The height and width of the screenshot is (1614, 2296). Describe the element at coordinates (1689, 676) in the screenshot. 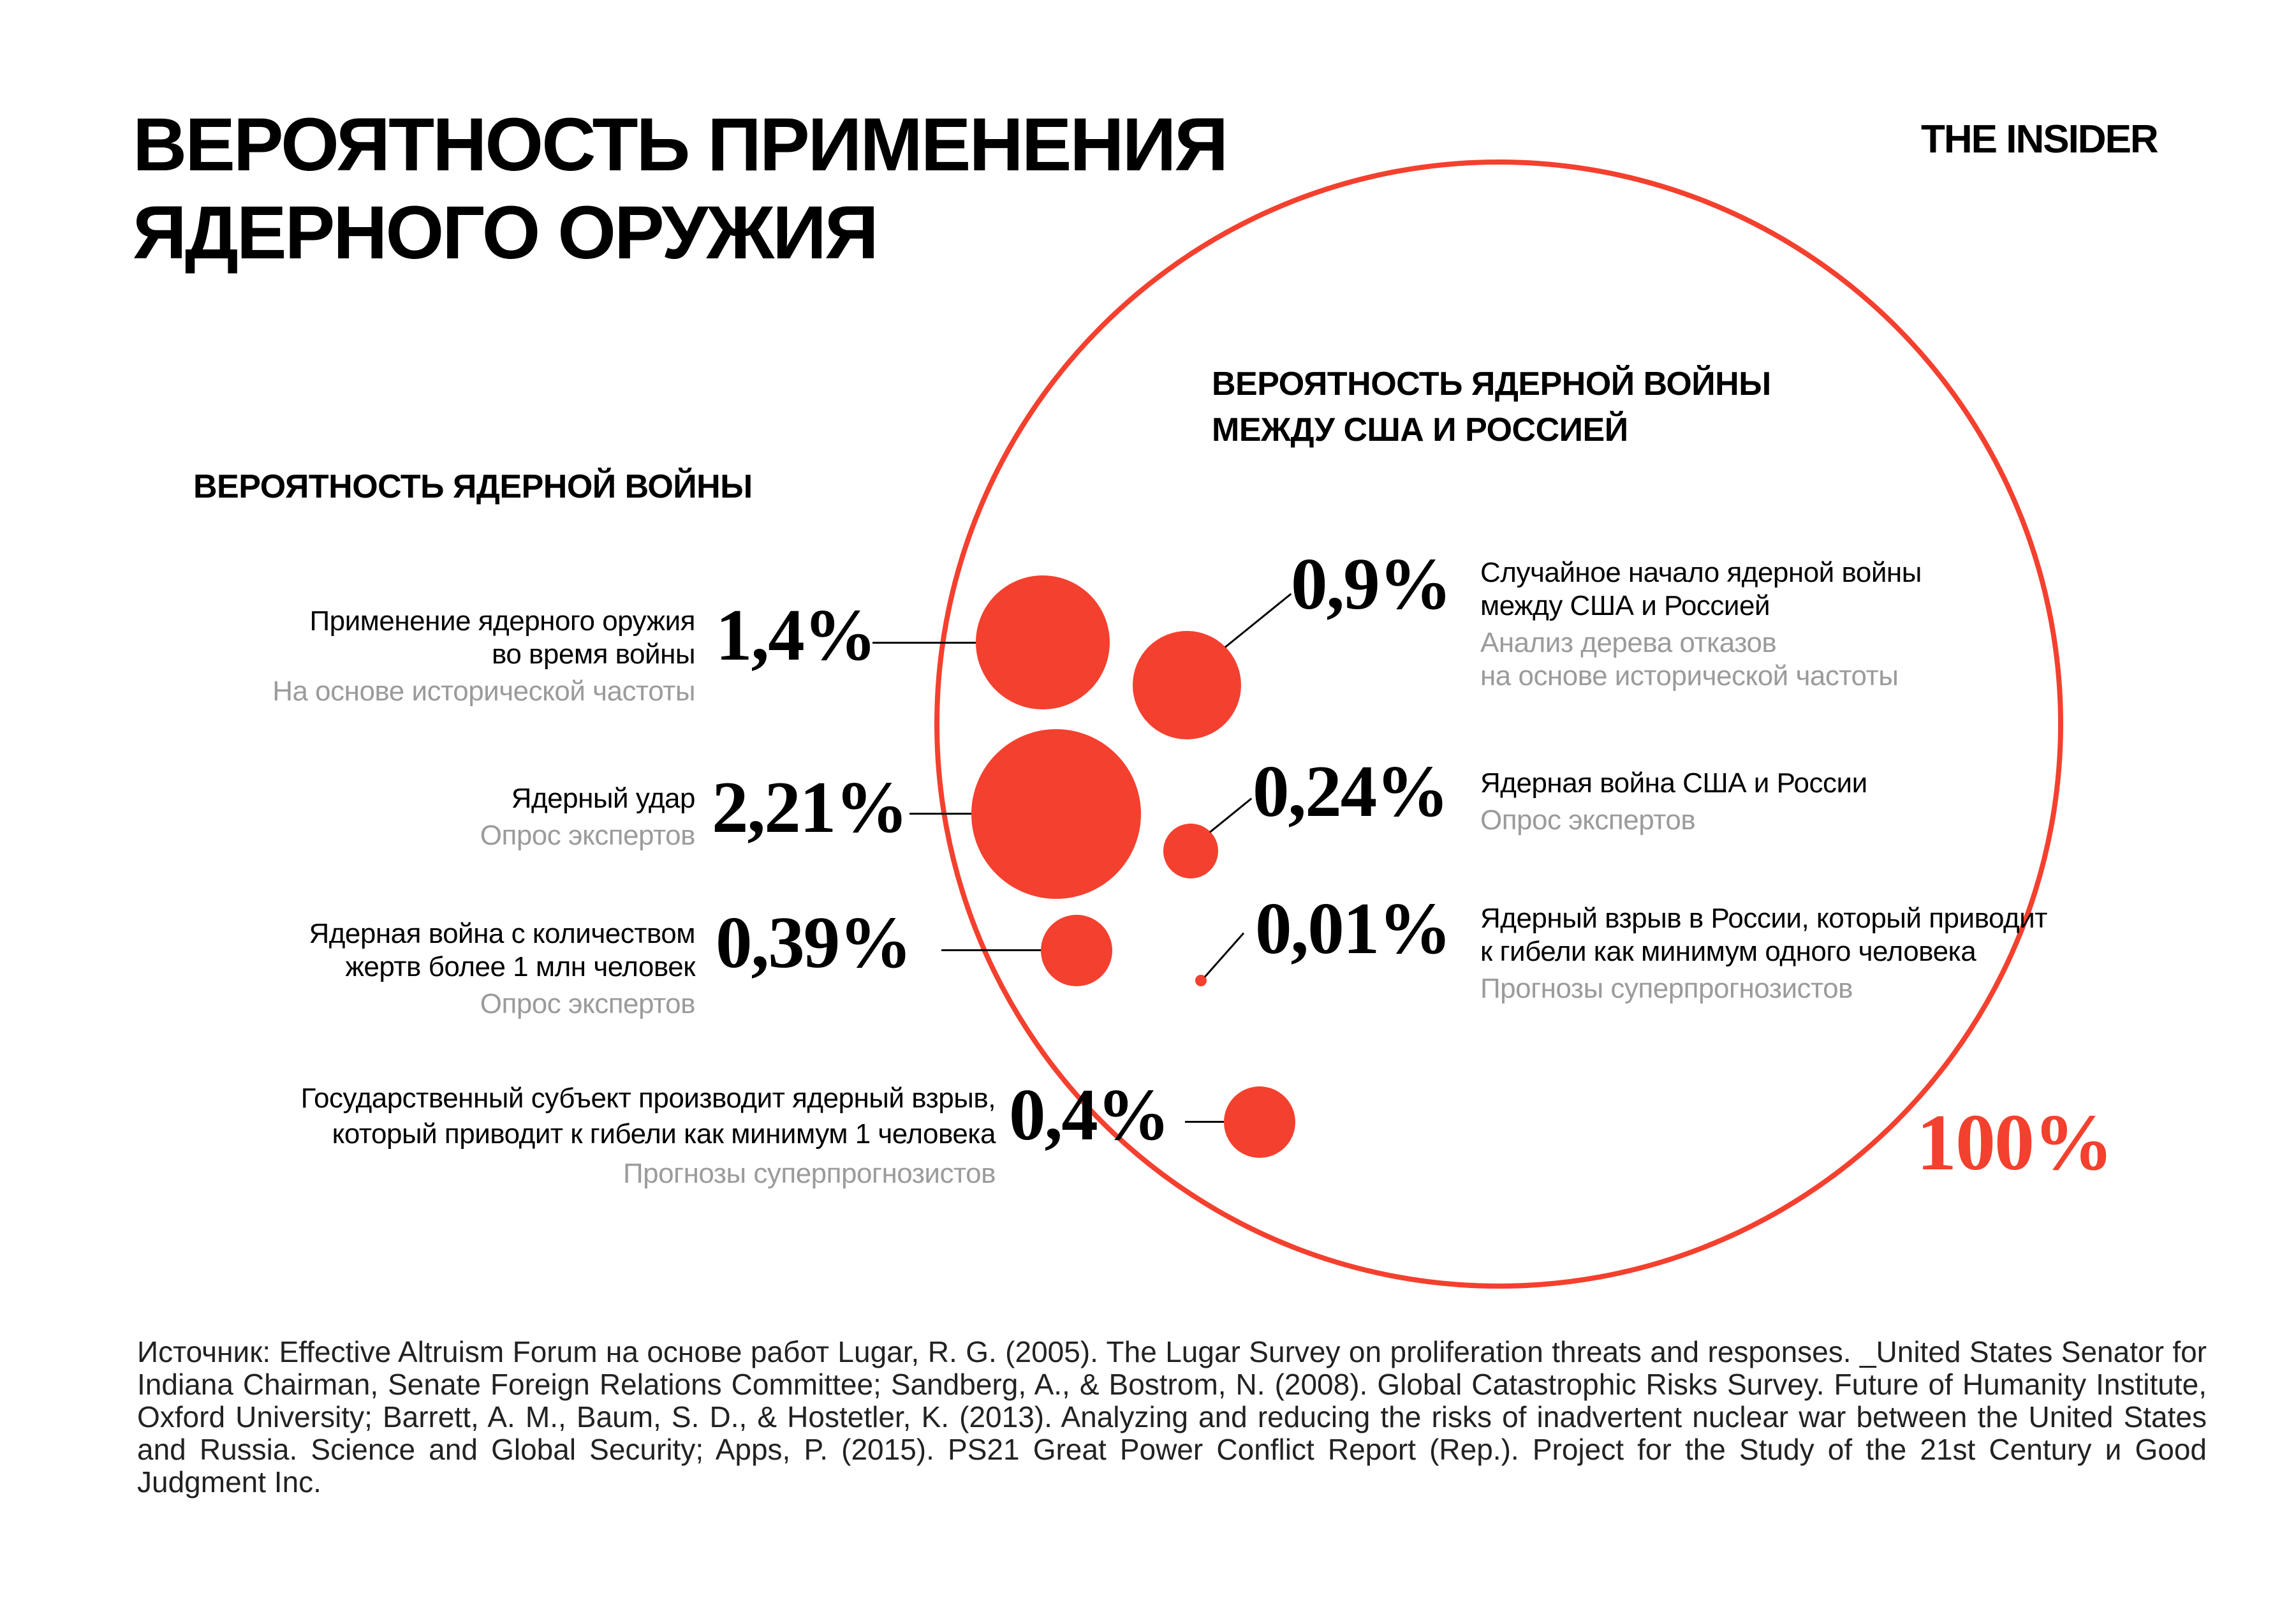

I see `right-item-method: на основе исторической частоты` at that location.